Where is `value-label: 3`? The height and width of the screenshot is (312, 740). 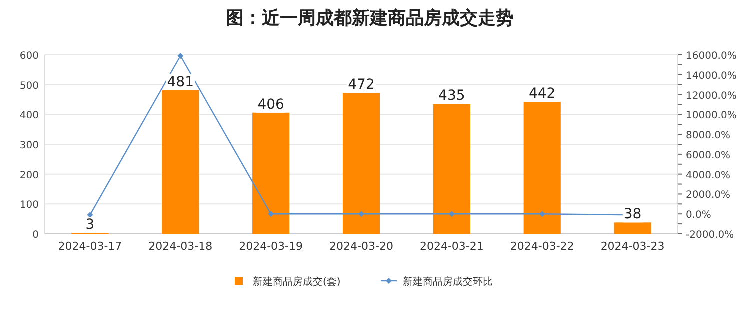
value-label: 3 is located at coordinates (90, 225).